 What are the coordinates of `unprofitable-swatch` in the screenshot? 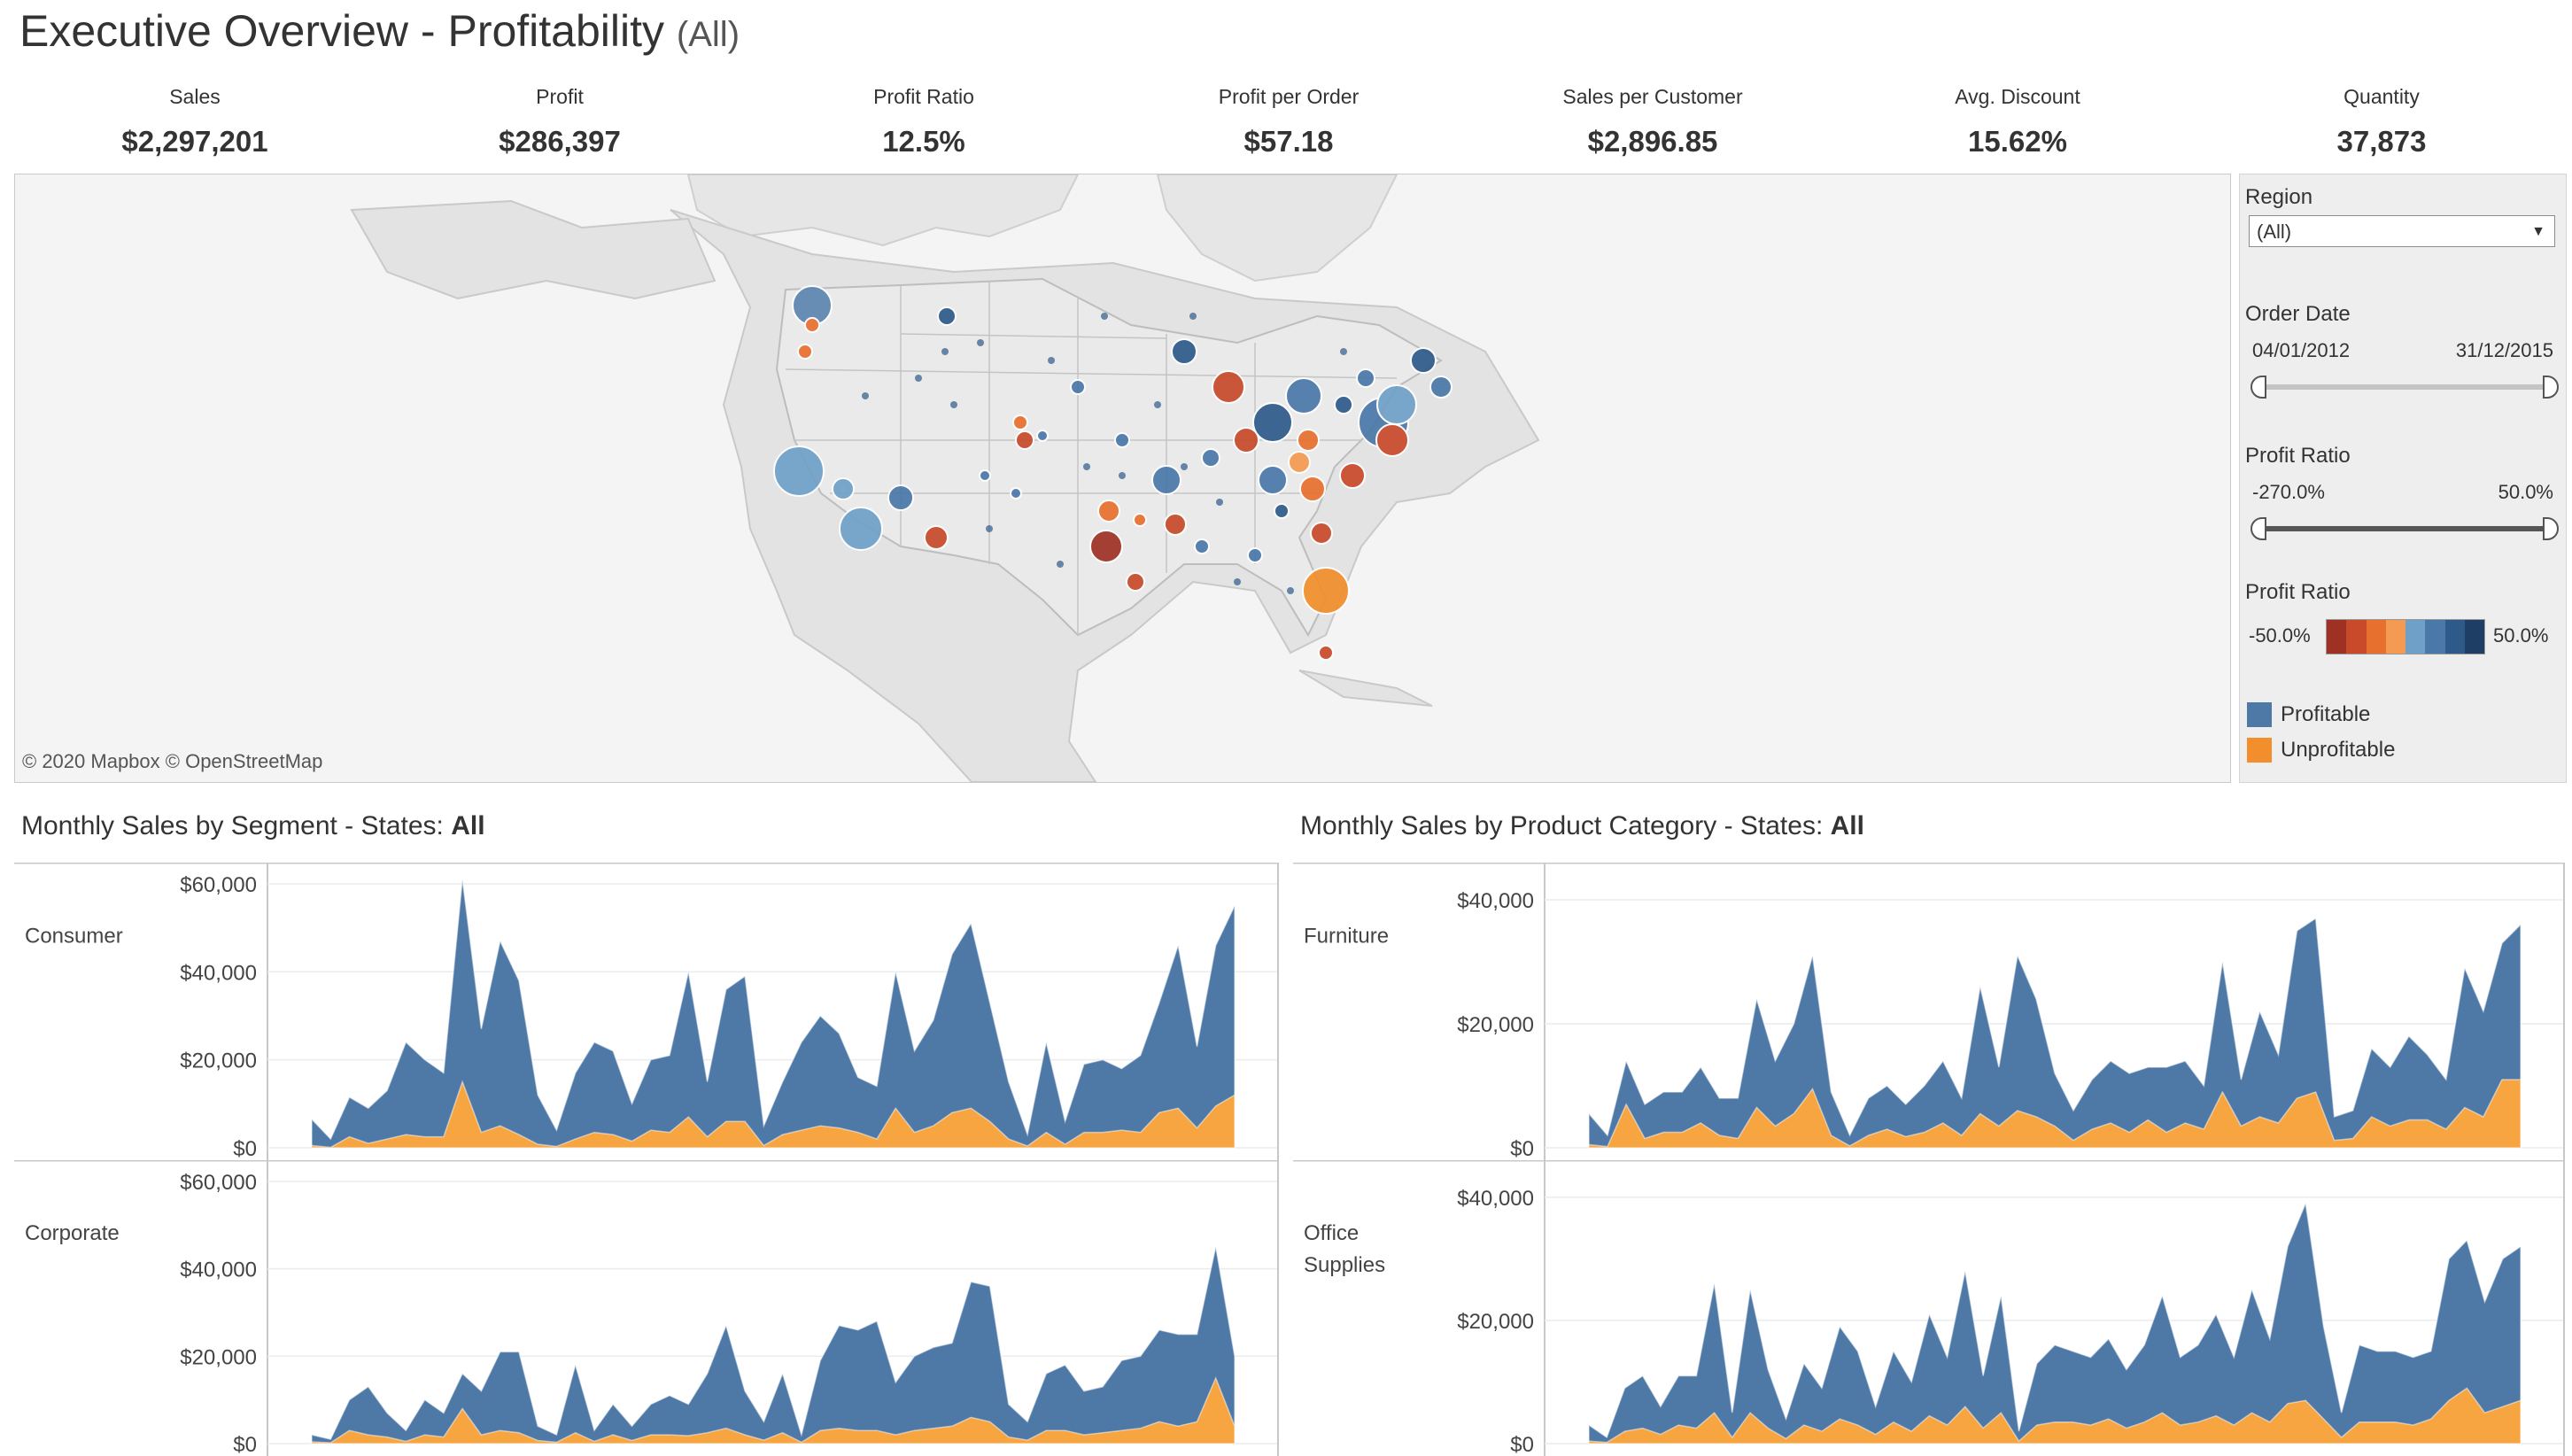 It's located at (2259, 750).